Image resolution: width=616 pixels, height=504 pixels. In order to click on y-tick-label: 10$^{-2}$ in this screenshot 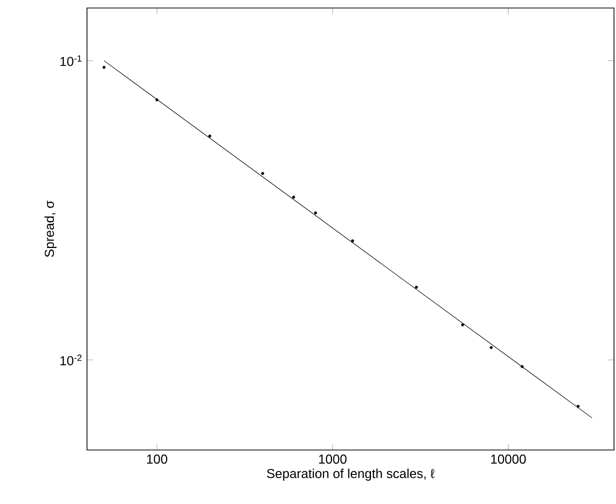, I will do `click(71, 360)`.